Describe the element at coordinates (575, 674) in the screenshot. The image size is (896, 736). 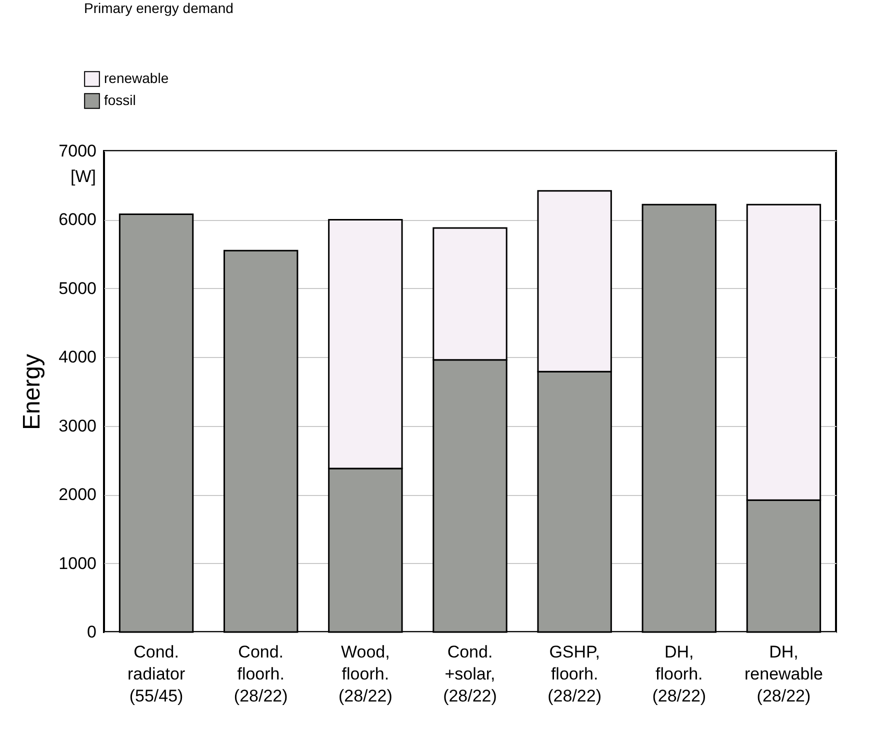
I see `x-tick-label: GSHP, floorh. (28/22)` at that location.